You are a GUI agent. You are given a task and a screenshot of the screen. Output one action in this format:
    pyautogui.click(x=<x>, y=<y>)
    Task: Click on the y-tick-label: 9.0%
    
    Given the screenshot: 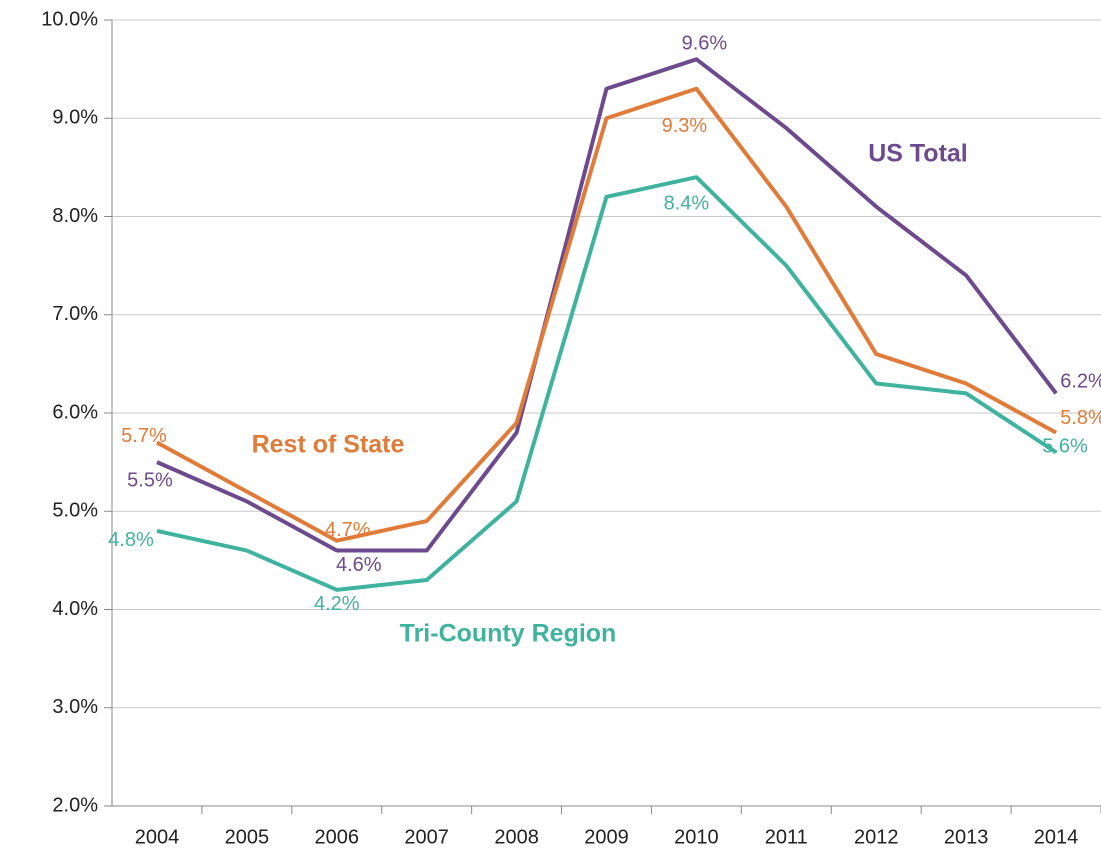 What is the action you would take?
    pyautogui.click(x=75, y=118)
    